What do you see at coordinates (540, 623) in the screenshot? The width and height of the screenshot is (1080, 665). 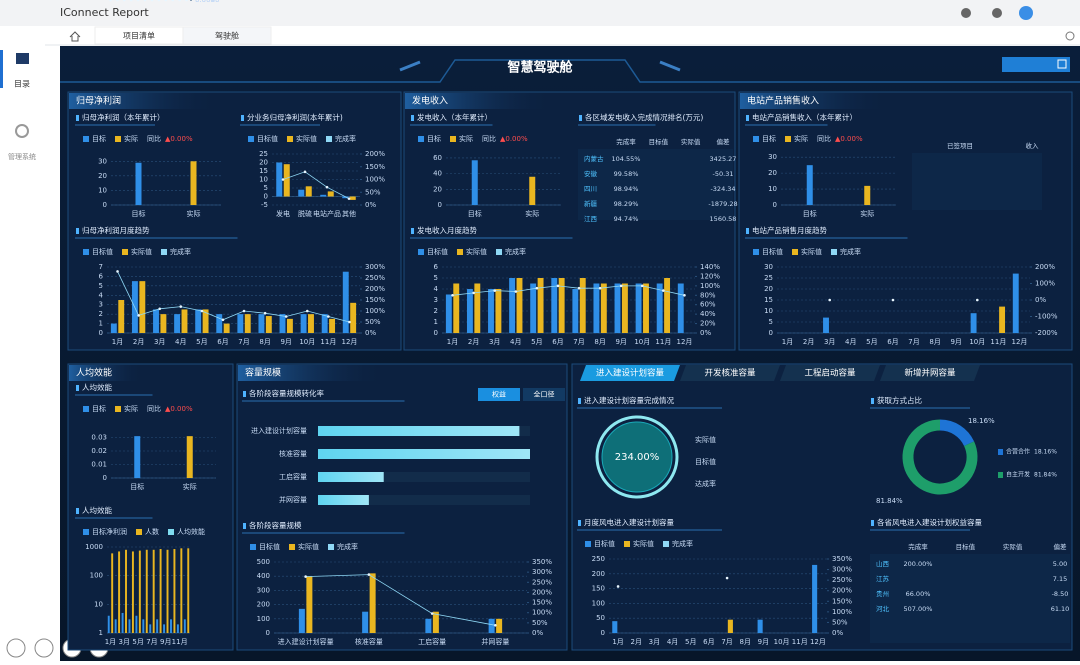 I see `y2-tick-label: 50%` at bounding box center [540, 623].